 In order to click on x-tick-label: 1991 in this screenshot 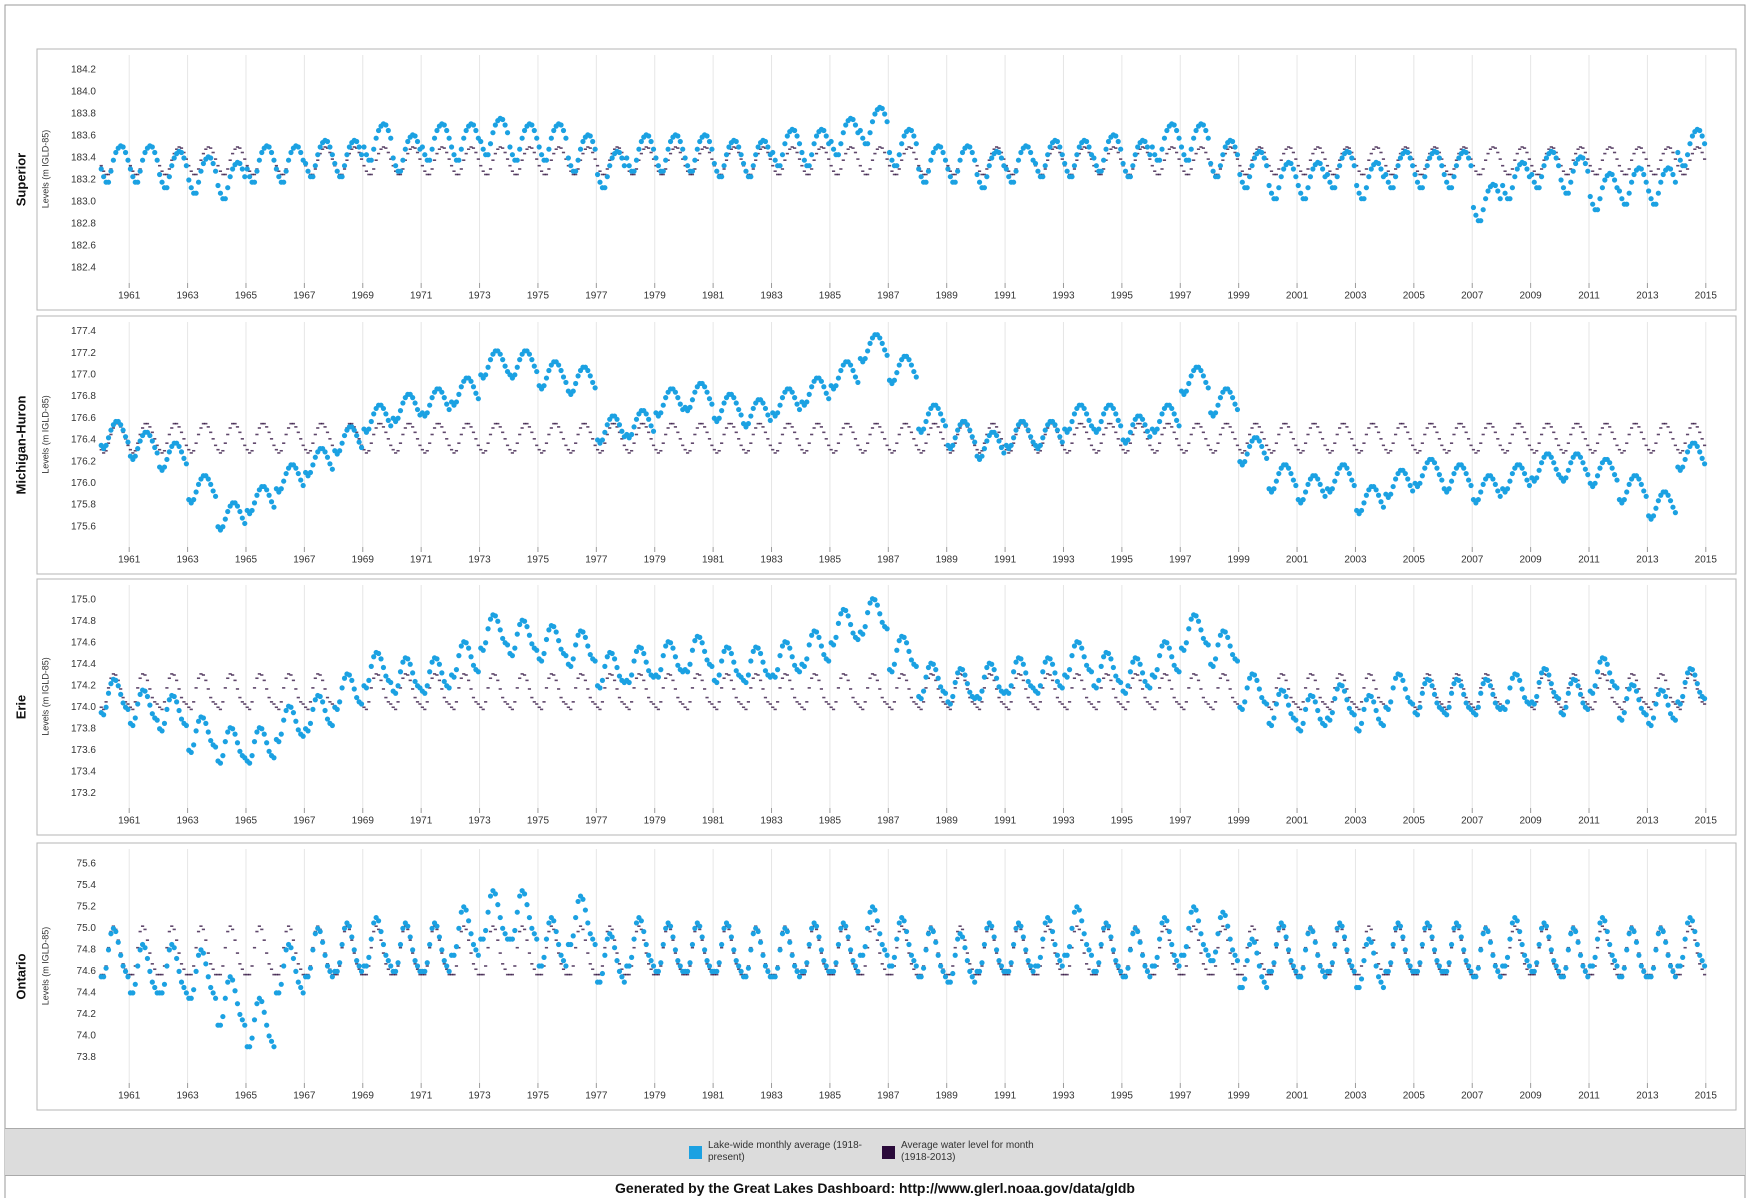, I will do `click(1005, 1096)`.